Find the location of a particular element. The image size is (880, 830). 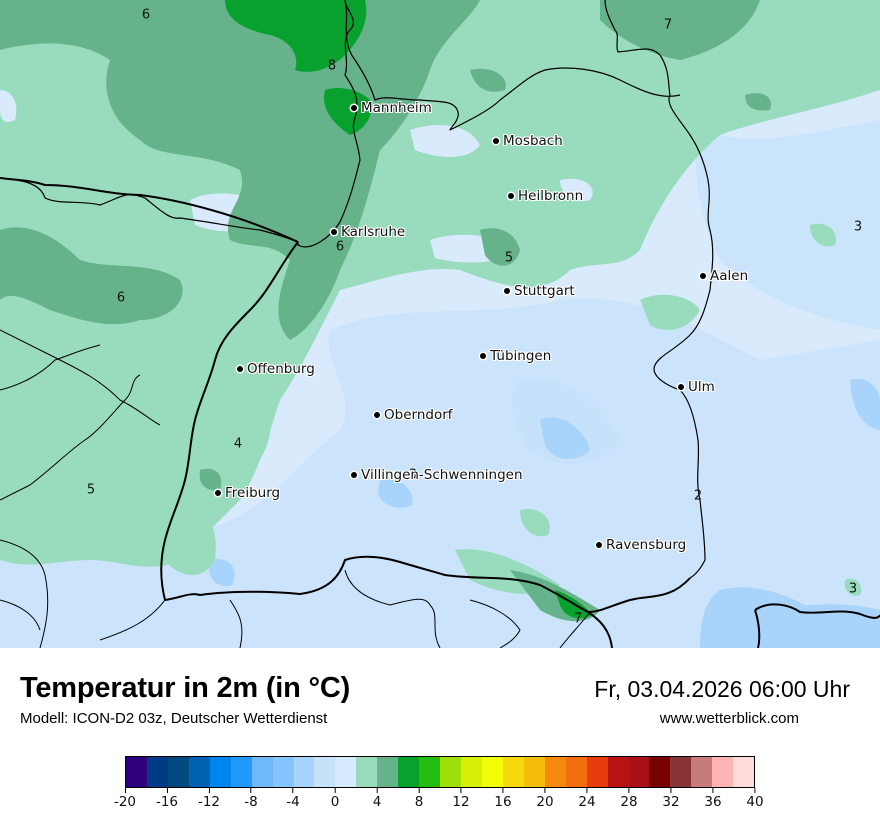

city-marker: Heilbronn is located at coordinates (545, 196).